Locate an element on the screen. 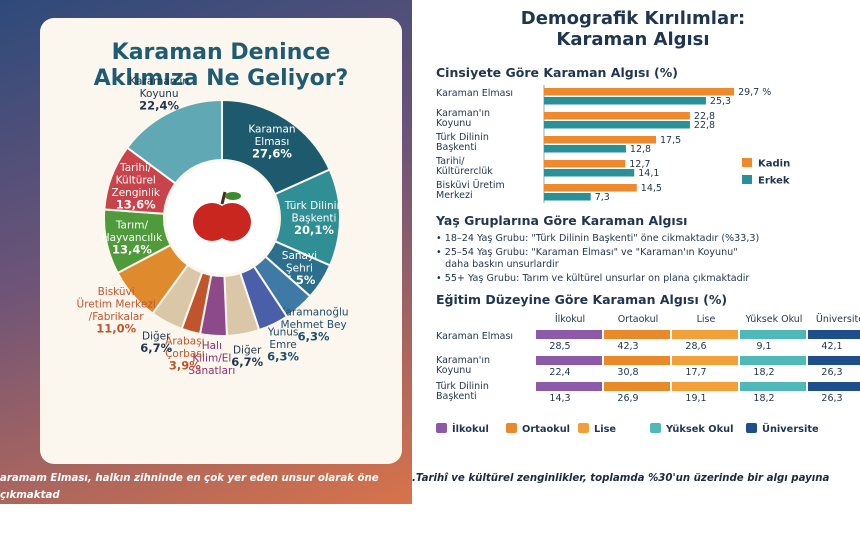 Image resolution: width=860 pixels, height=538 pixels. donut-value: 13,4% is located at coordinates (132, 249).